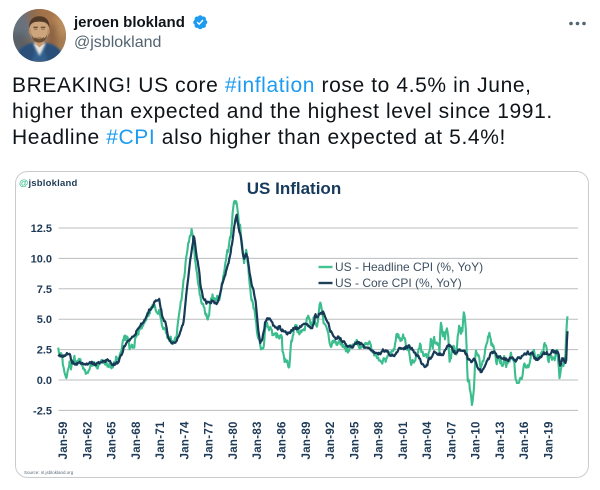  Describe the element at coordinates (41, 229) in the screenshot. I see `svg-text: 12.5` at that location.